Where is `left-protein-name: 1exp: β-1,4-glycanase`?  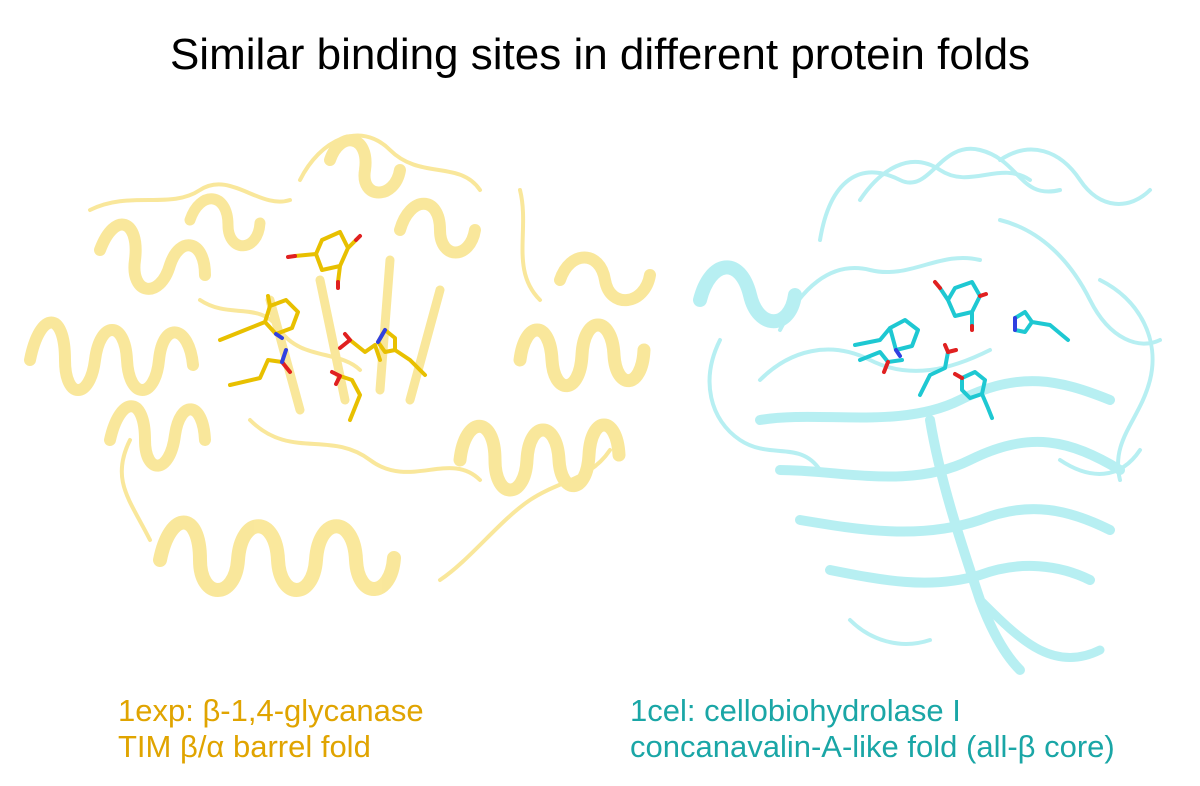
left-protein-name: 1exp: β-1,4-glycanase is located at coordinates (271, 710).